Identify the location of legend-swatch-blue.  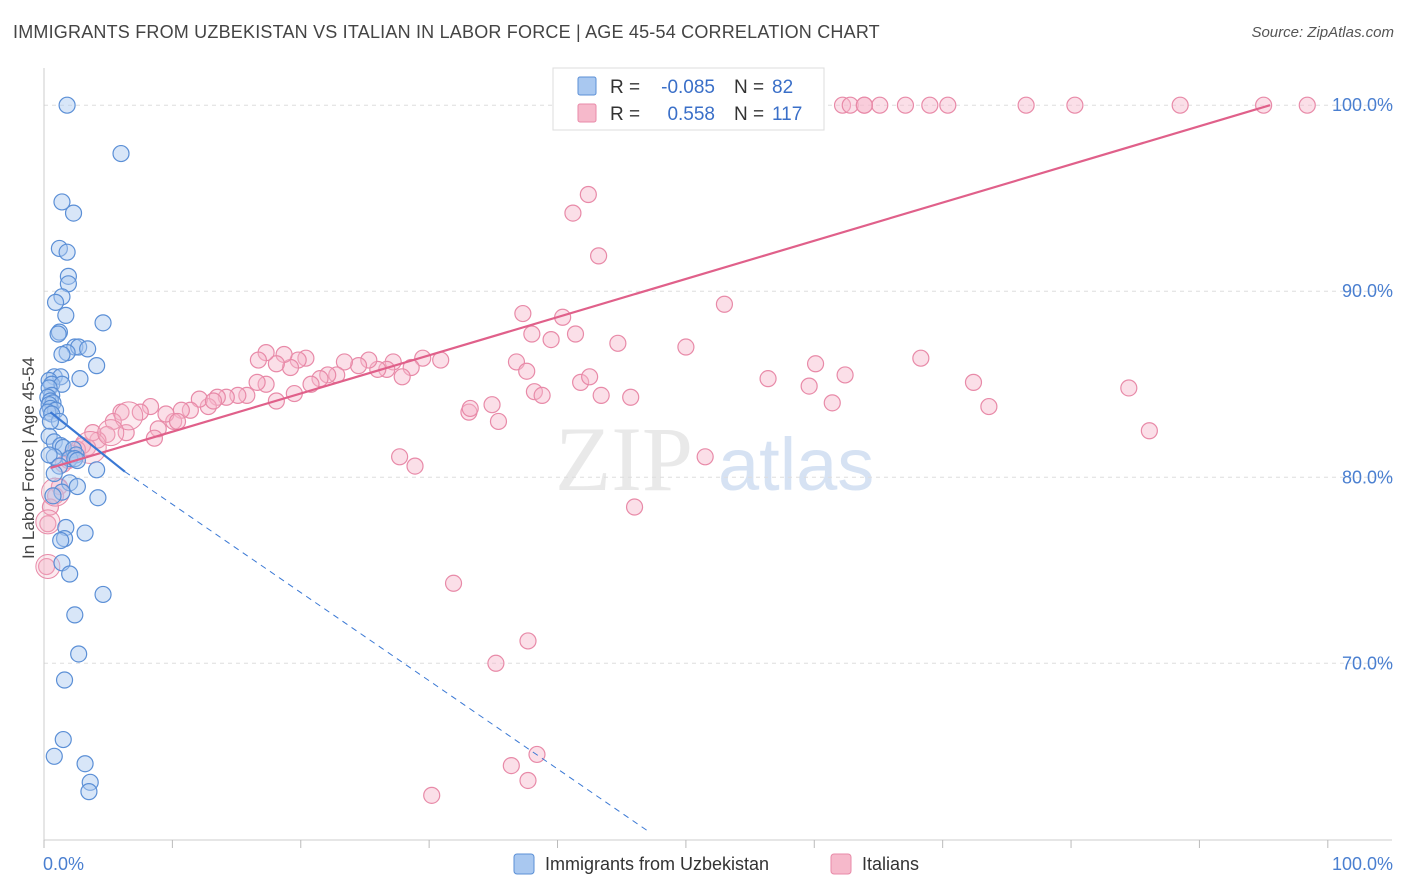
(587, 86).